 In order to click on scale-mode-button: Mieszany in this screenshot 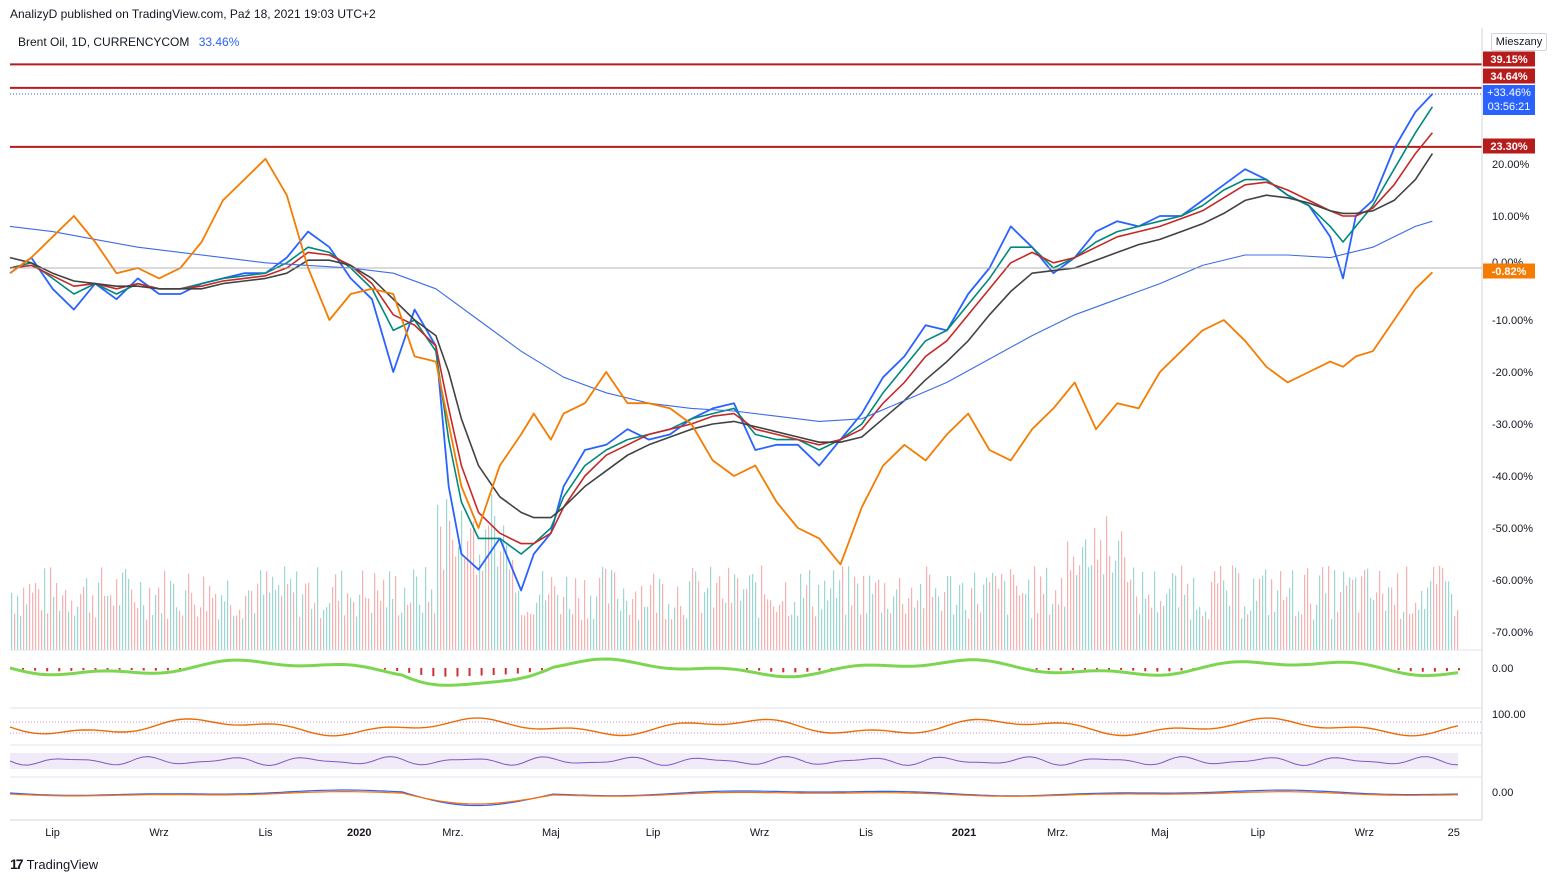, I will do `click(1519, 42)`.